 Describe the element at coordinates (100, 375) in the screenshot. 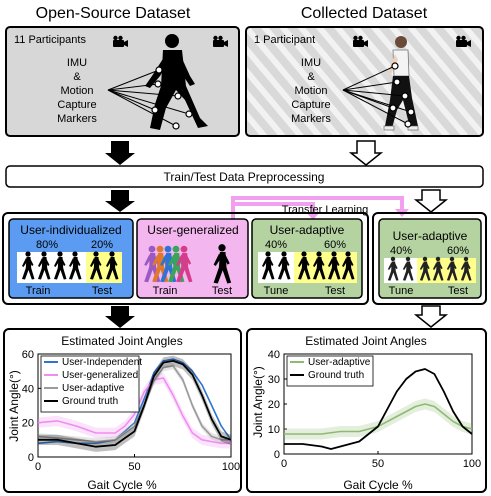

I see `legend-label: User-generalized` at that location.